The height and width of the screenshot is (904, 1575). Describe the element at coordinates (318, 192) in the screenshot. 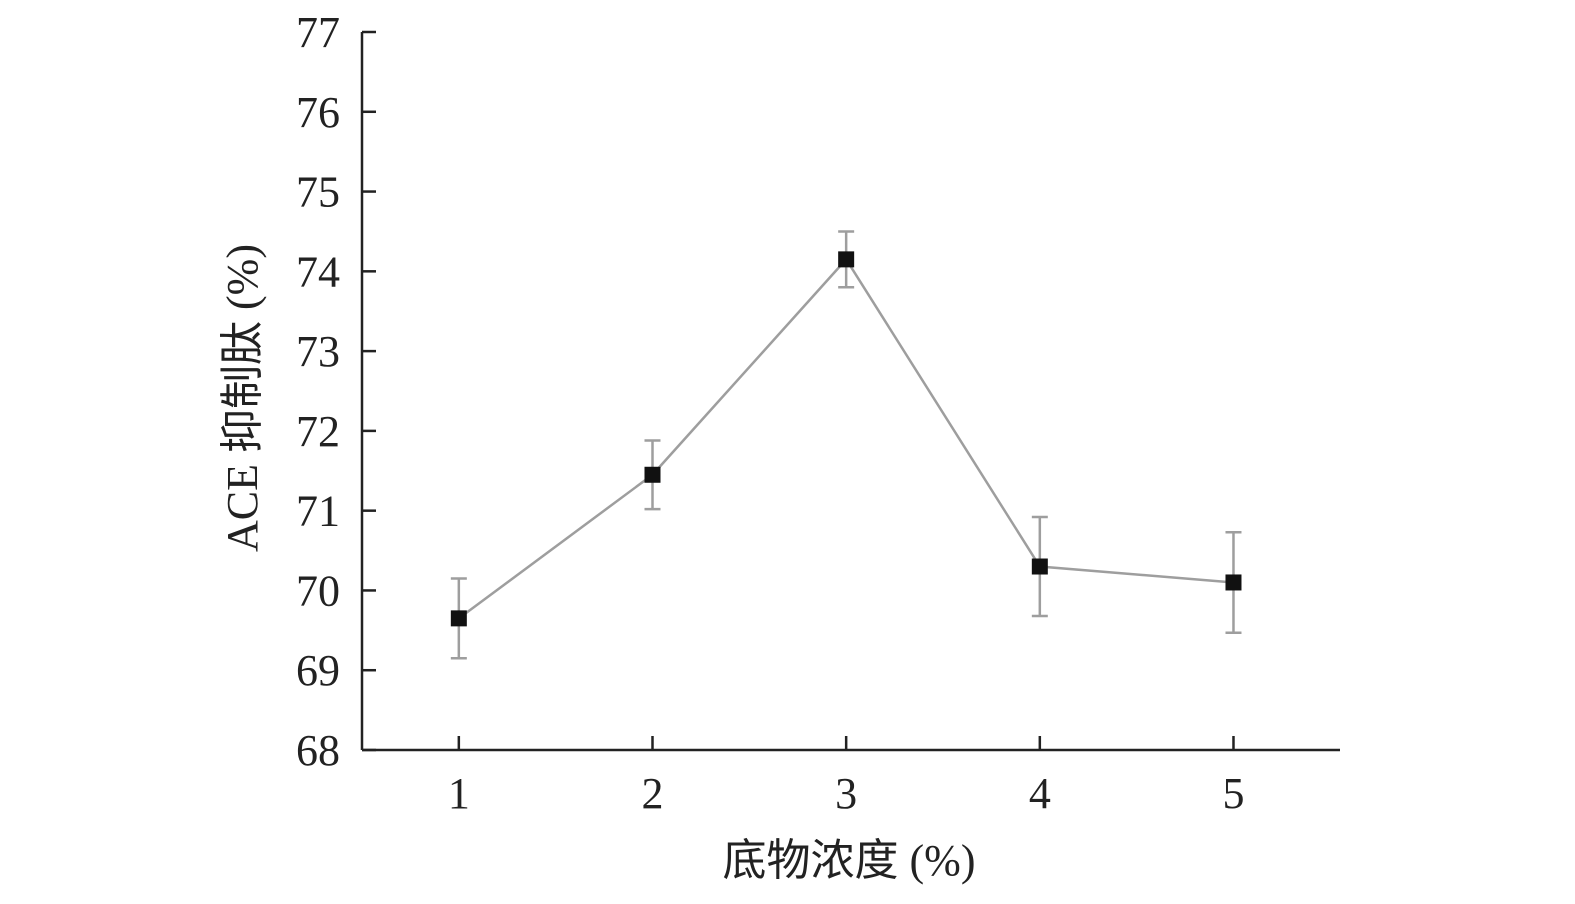

I see `y-tick-label: 75` at that location.